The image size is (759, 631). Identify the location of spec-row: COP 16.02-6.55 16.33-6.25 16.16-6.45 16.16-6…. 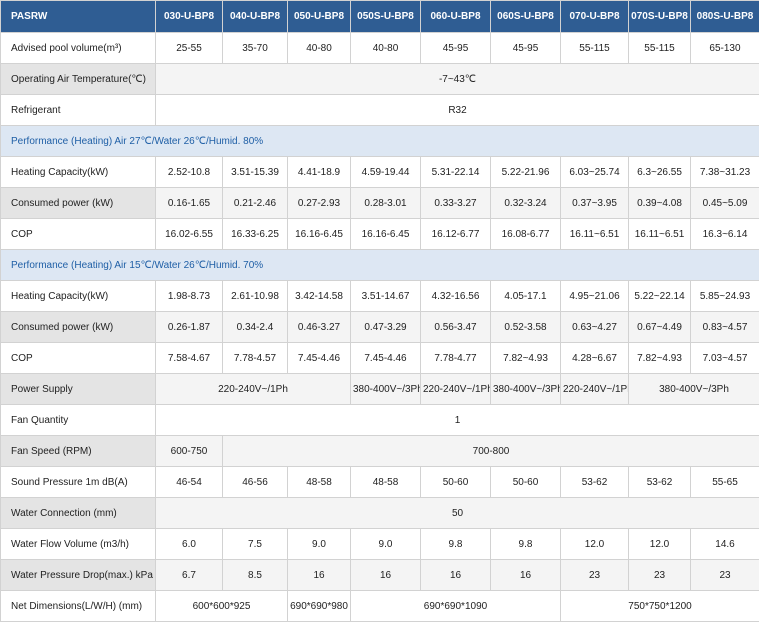
(379, 234).